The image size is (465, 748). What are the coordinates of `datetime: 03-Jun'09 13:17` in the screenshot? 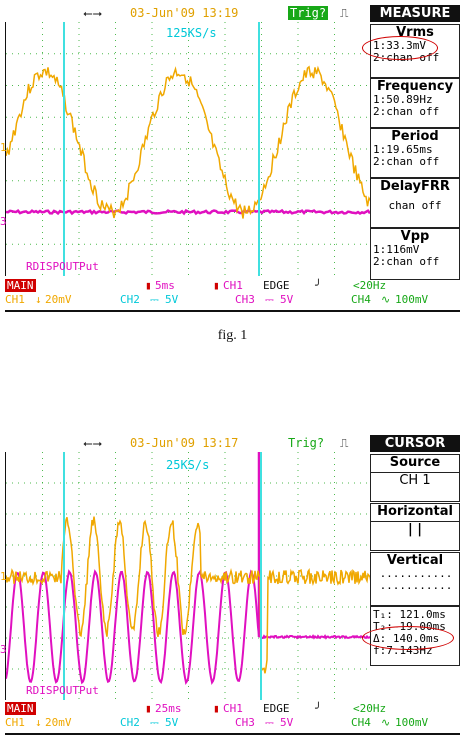 It's located at (184, 443).